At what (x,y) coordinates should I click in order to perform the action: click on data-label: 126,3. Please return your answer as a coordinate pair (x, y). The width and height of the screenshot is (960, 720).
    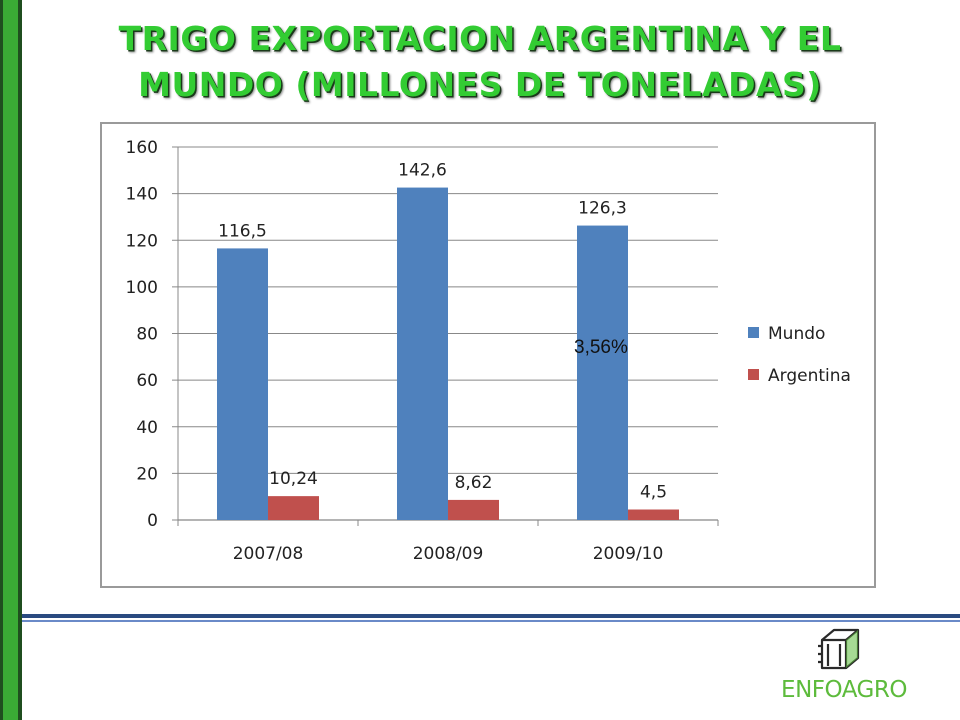
    Looking at the image, I should click on (602, 209).